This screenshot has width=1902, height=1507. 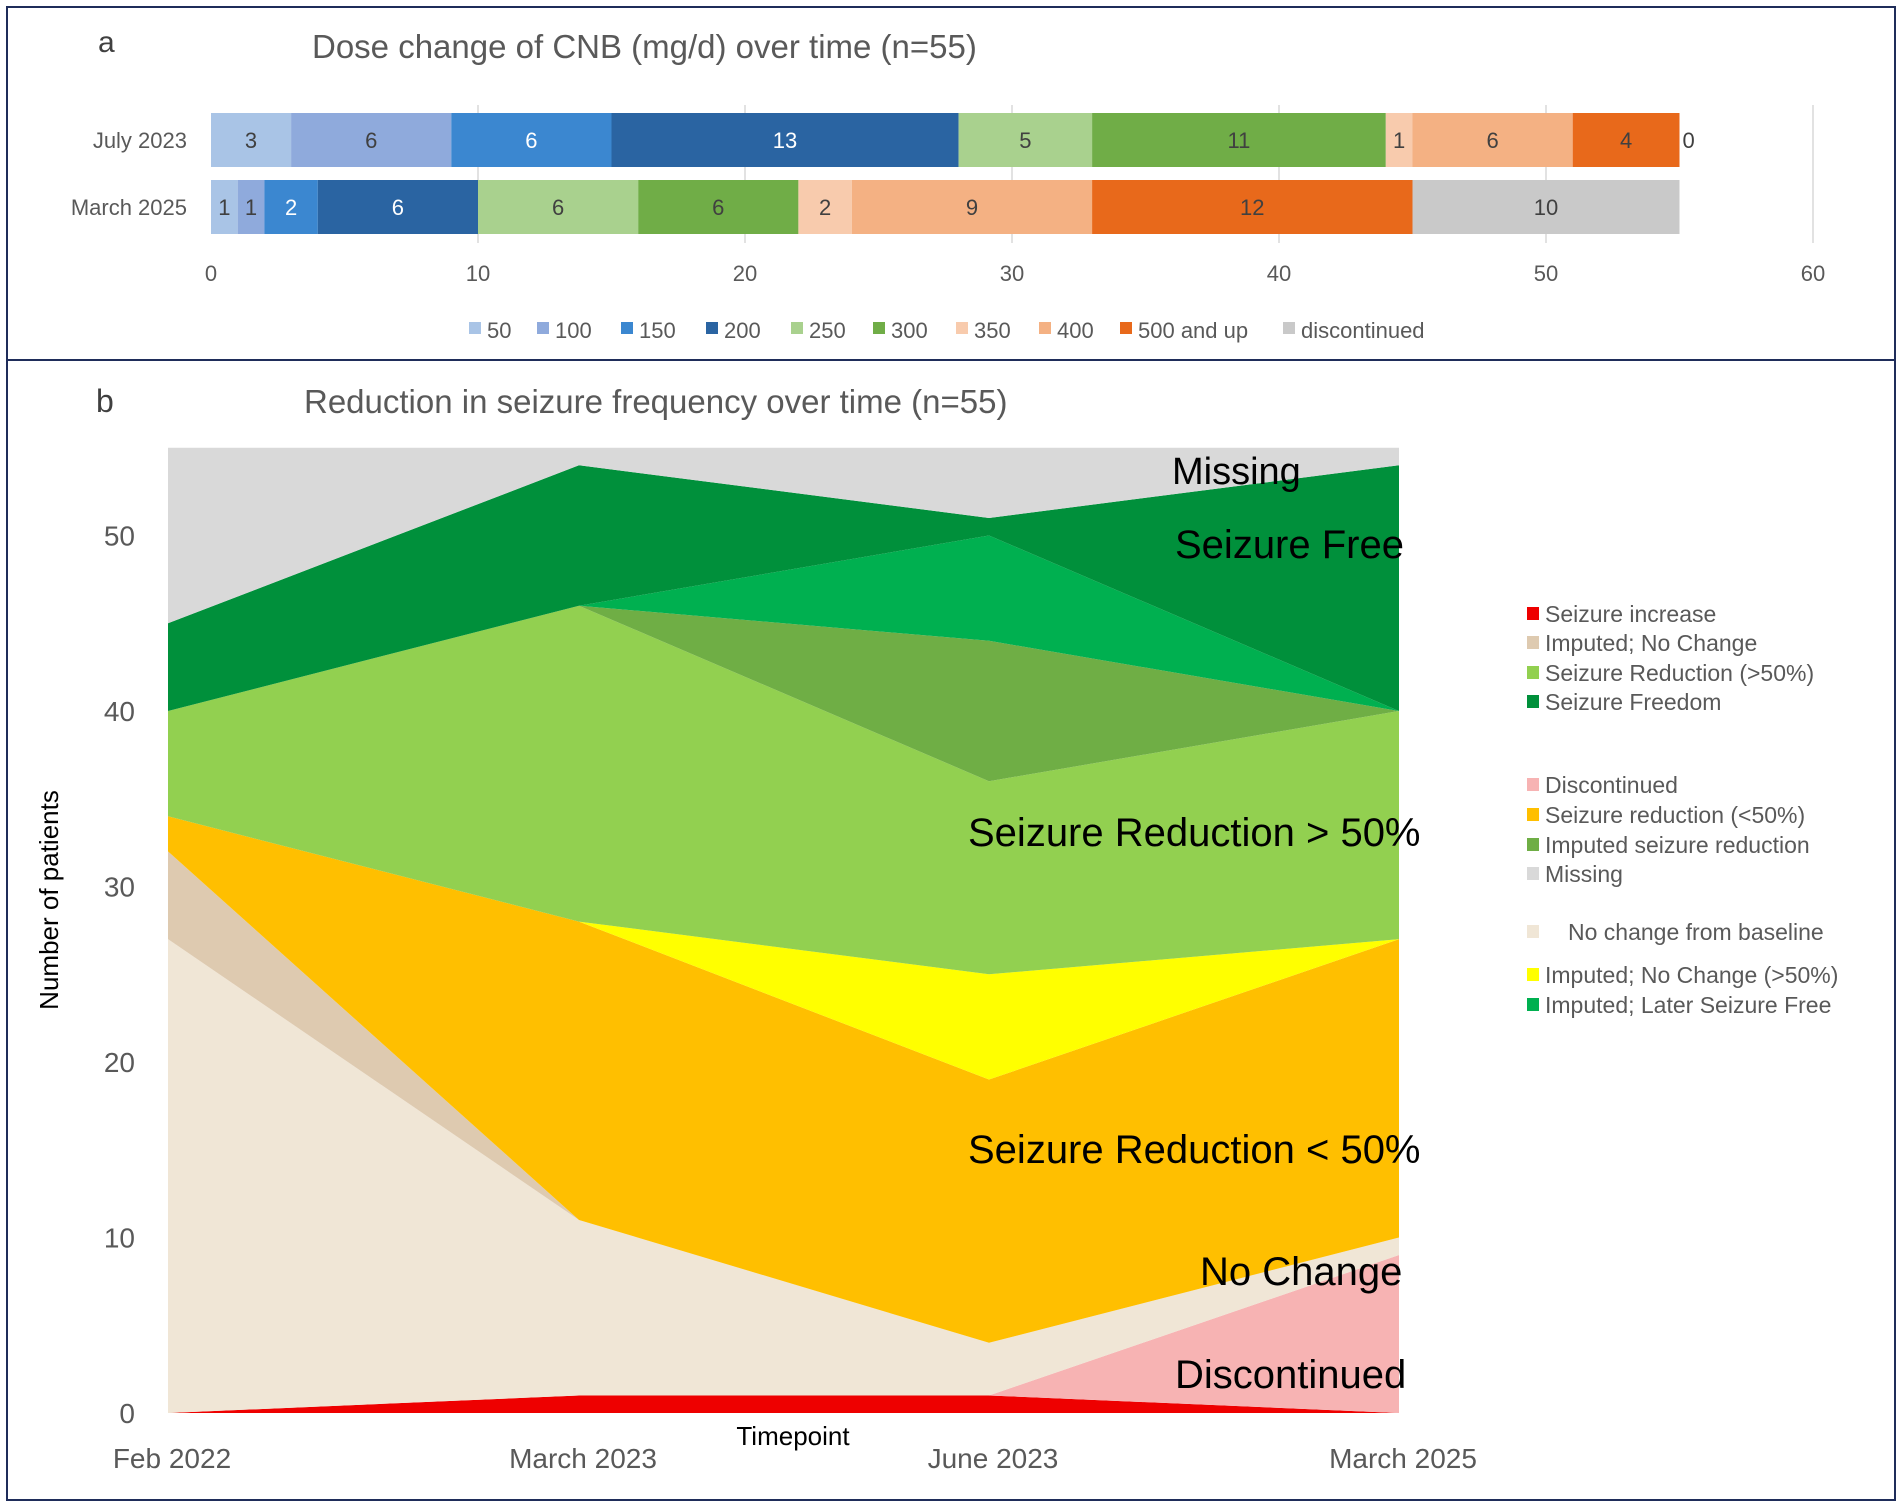 What do you see at coordinates (119, 975) in the screenshot?
I see `panel-b-y-tick-labels: 0 10 20 30 40 50` at bounding box center [119, 975].